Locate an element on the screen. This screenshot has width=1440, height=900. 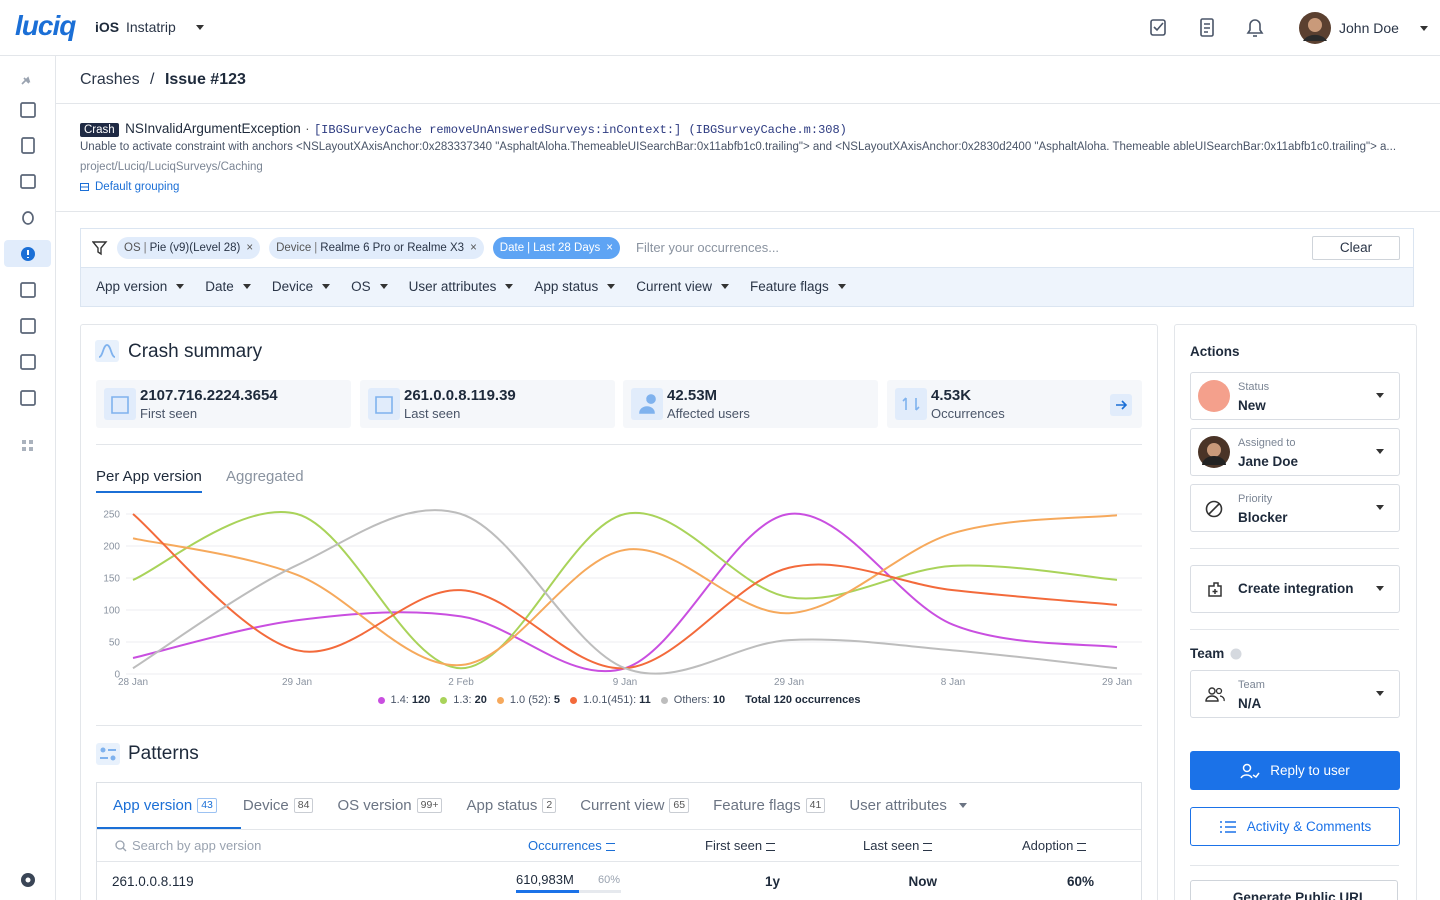
pattern-tab: Device 84 is located at coordinates (278, 805).